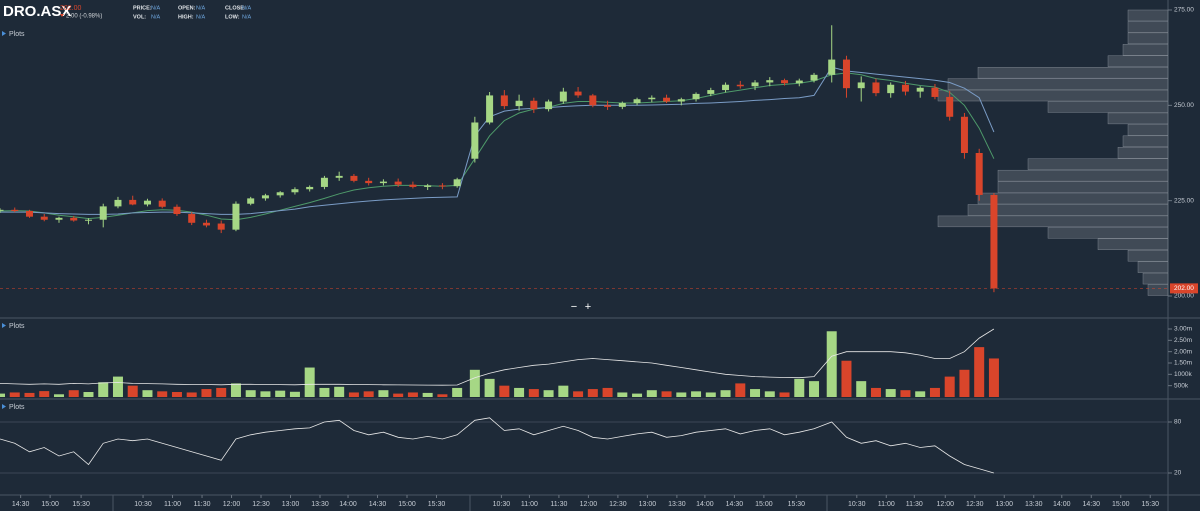 This screenshot has width=1200, height=511. What do you see at coordinates (1184, 288) in the screenshot?
I see `last-price-label: 202.00` at bounding box center [1184, 288].